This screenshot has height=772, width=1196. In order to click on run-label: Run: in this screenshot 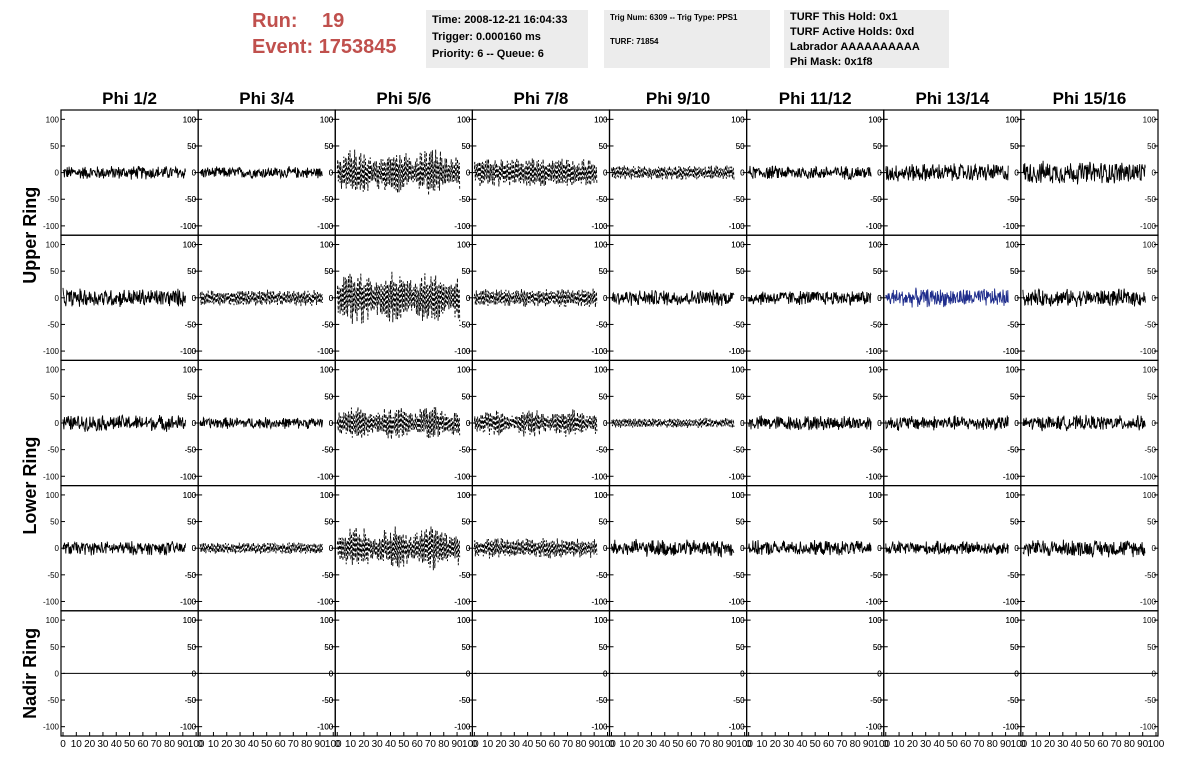, I will do `click(275, 21)`.